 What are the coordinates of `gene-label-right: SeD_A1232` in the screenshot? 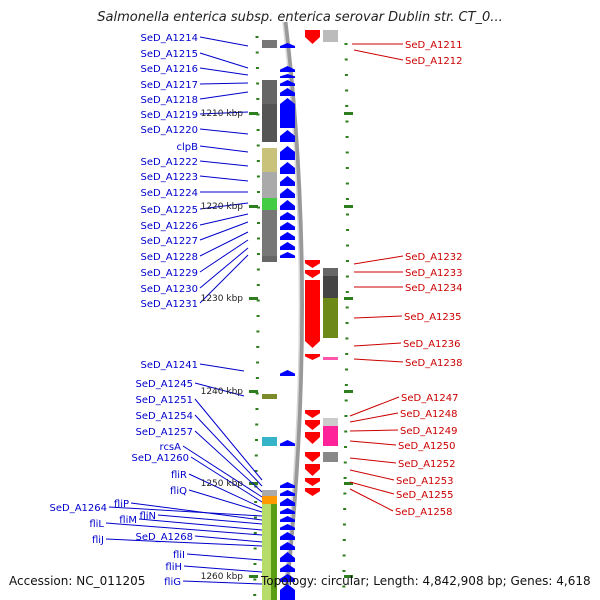 It's located at (434, 257).